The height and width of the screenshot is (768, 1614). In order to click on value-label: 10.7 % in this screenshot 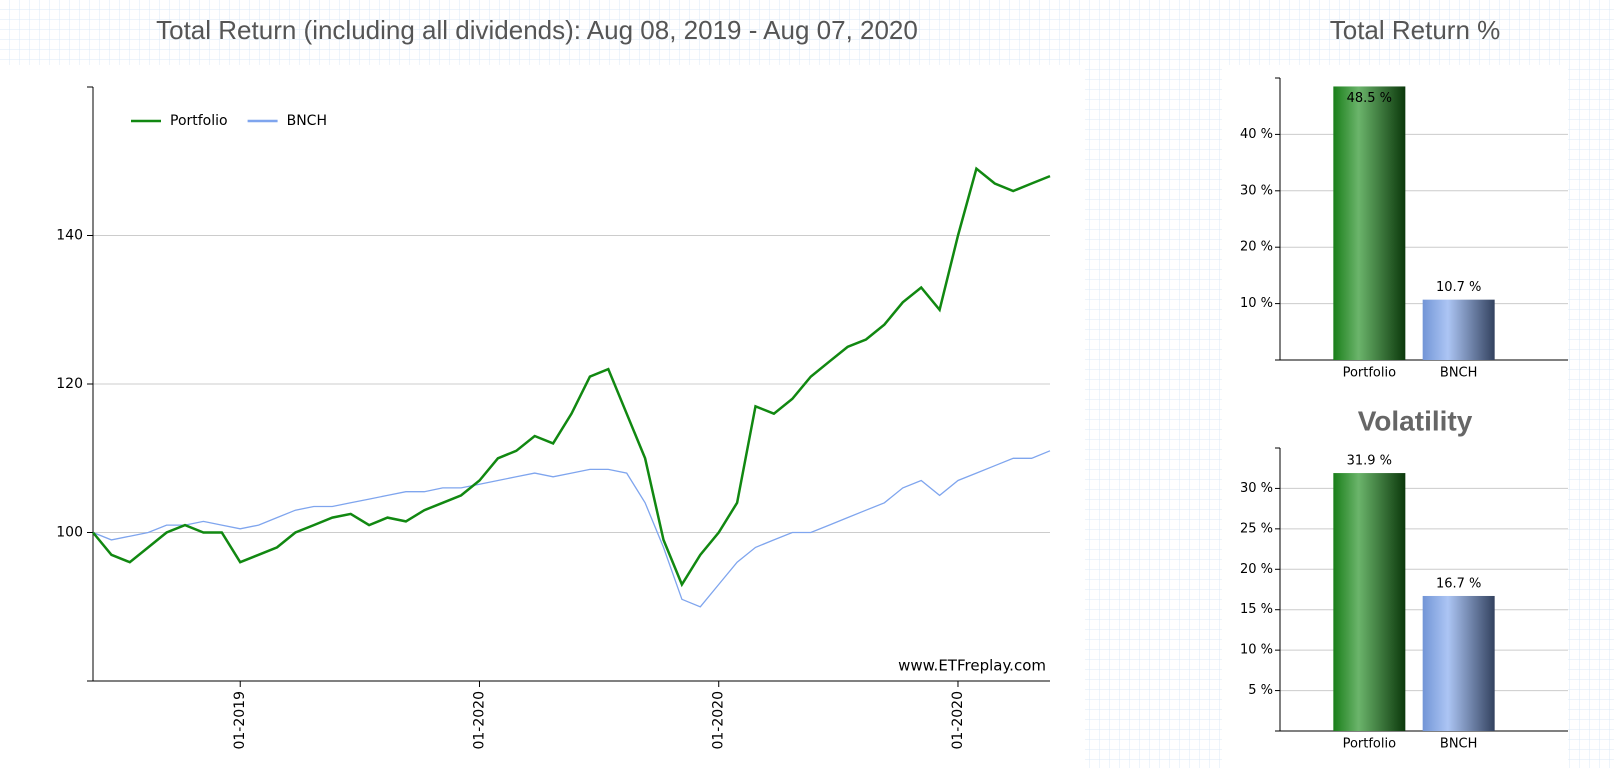, I will do `click(1458, 287)`.